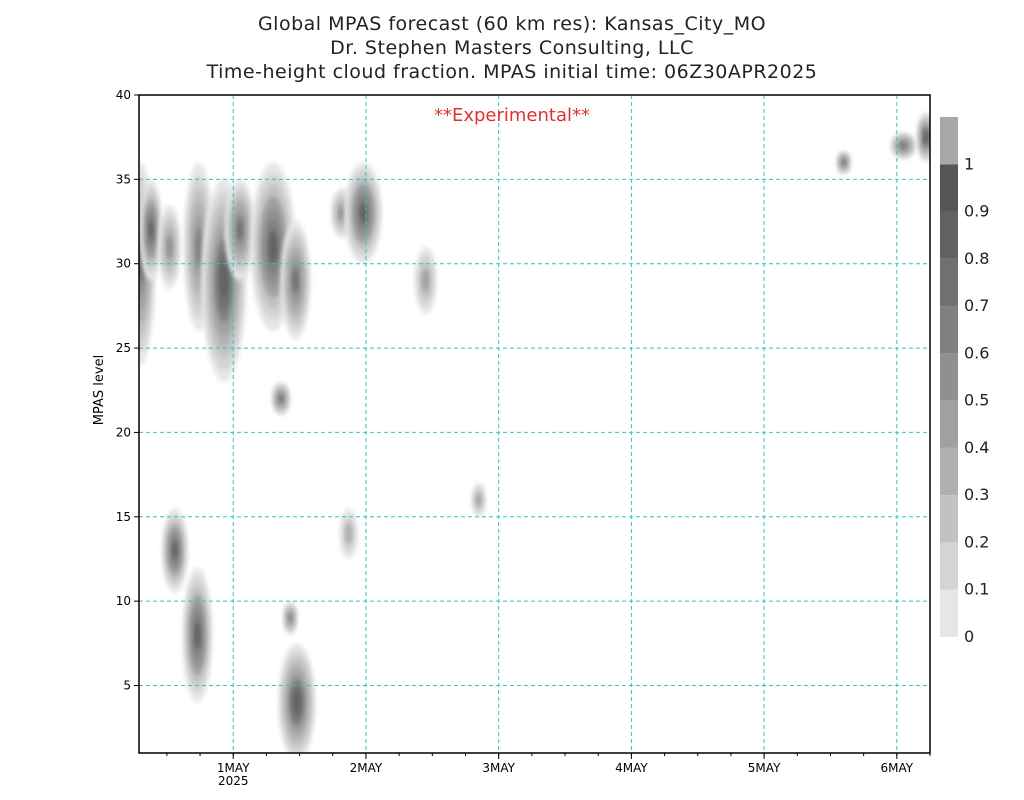 This screenshot has width=1024, height=800. I want to click on x-tick-sublabel-0: 2025, so click(233, 781).